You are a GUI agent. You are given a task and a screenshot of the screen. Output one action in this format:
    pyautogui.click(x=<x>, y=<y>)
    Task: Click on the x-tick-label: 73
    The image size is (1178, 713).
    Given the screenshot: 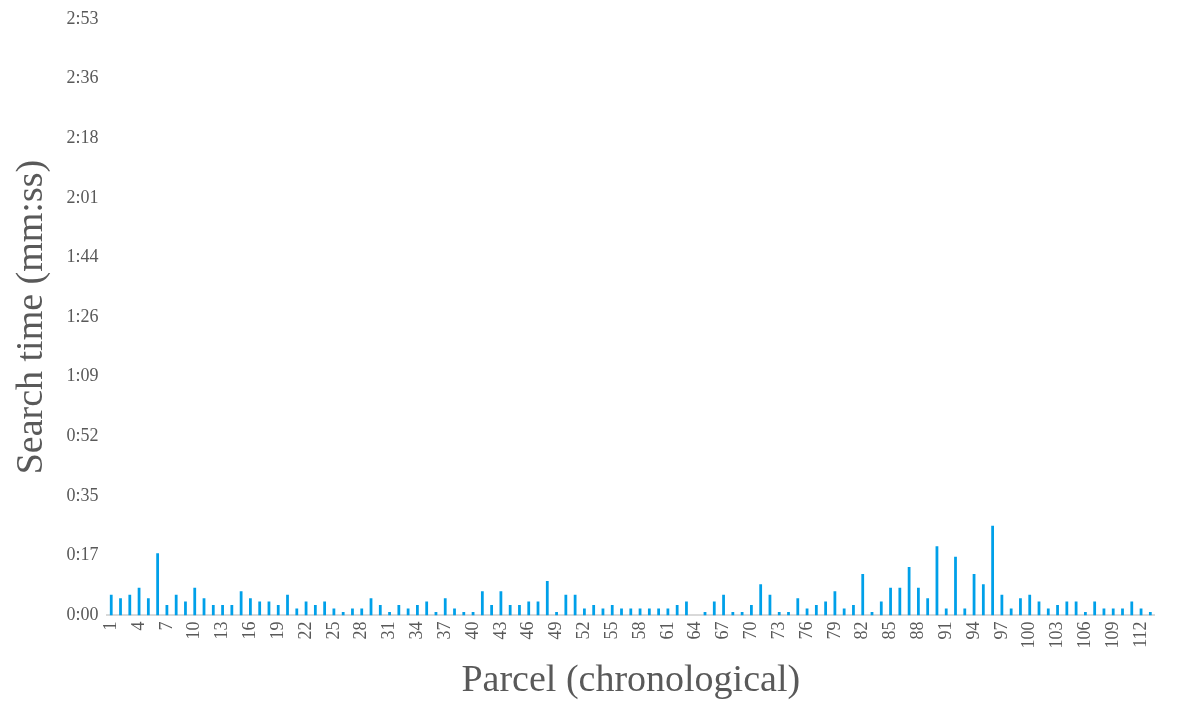 What is the action you would take?
    pyautogui.click(x=777, y=630)
    